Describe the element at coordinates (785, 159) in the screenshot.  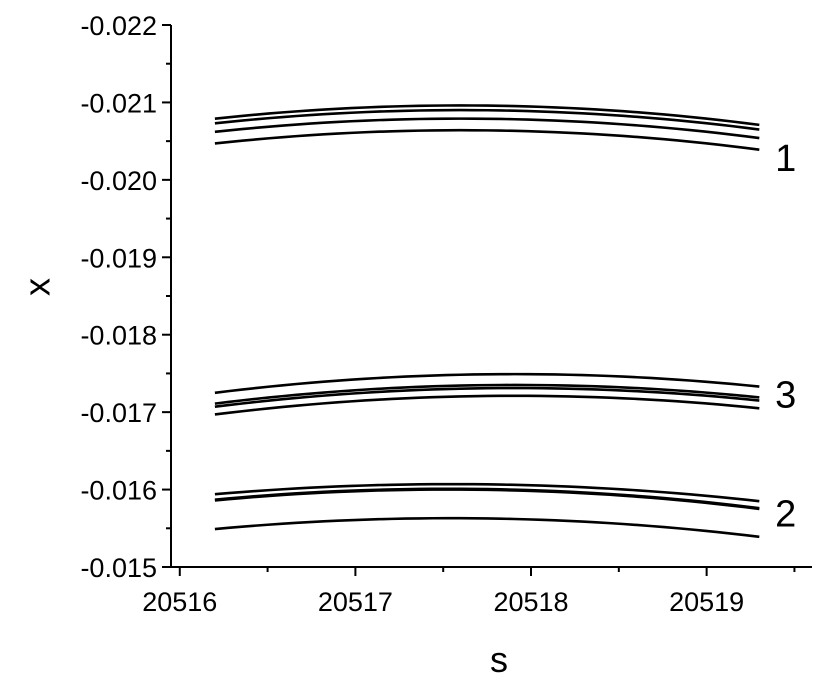
I see `group-label: 1` at that location.